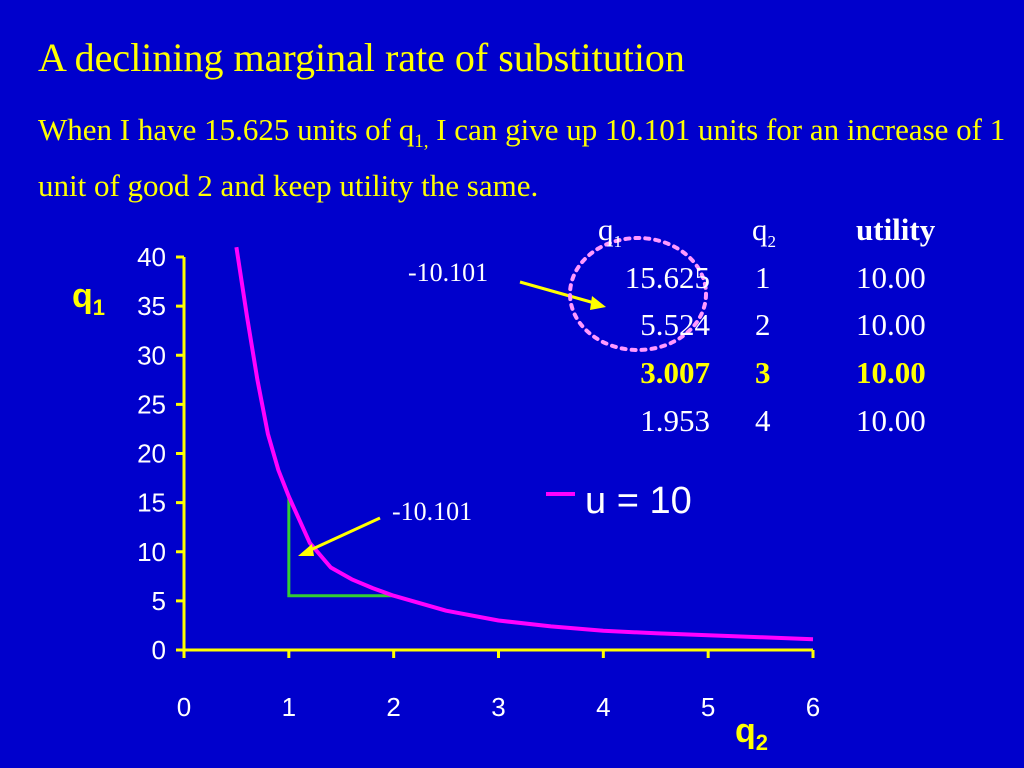  Describe the element at coordinates (421, 142) in the screenshot. I see `subtitle-subscript: 1,` at that location.